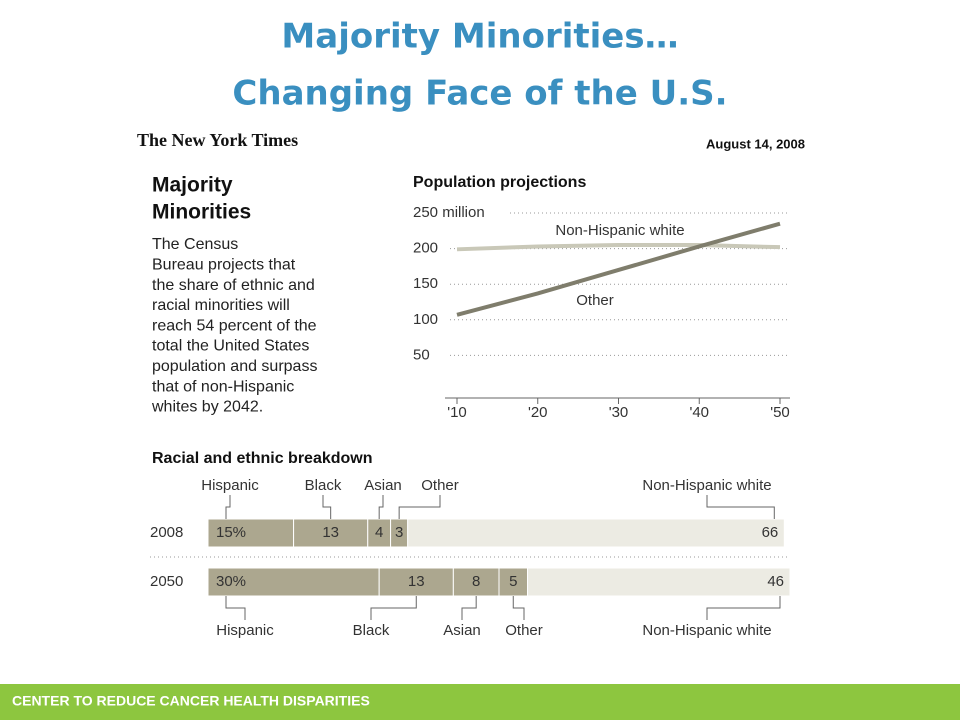  What do you see at coordinates (775, 581) in the screenshot?
I see `value-label: 46` at bounding box center [775, 581].